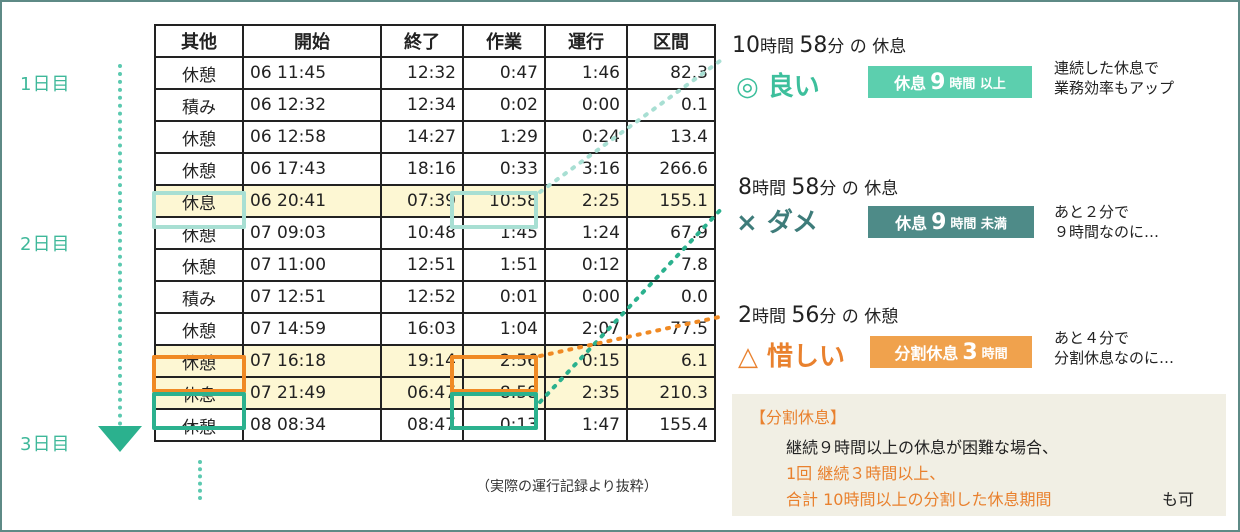 The height and width of the screenshot is (532, 1240). I want to click on table-tail-dotted-line, so click(200, 480).